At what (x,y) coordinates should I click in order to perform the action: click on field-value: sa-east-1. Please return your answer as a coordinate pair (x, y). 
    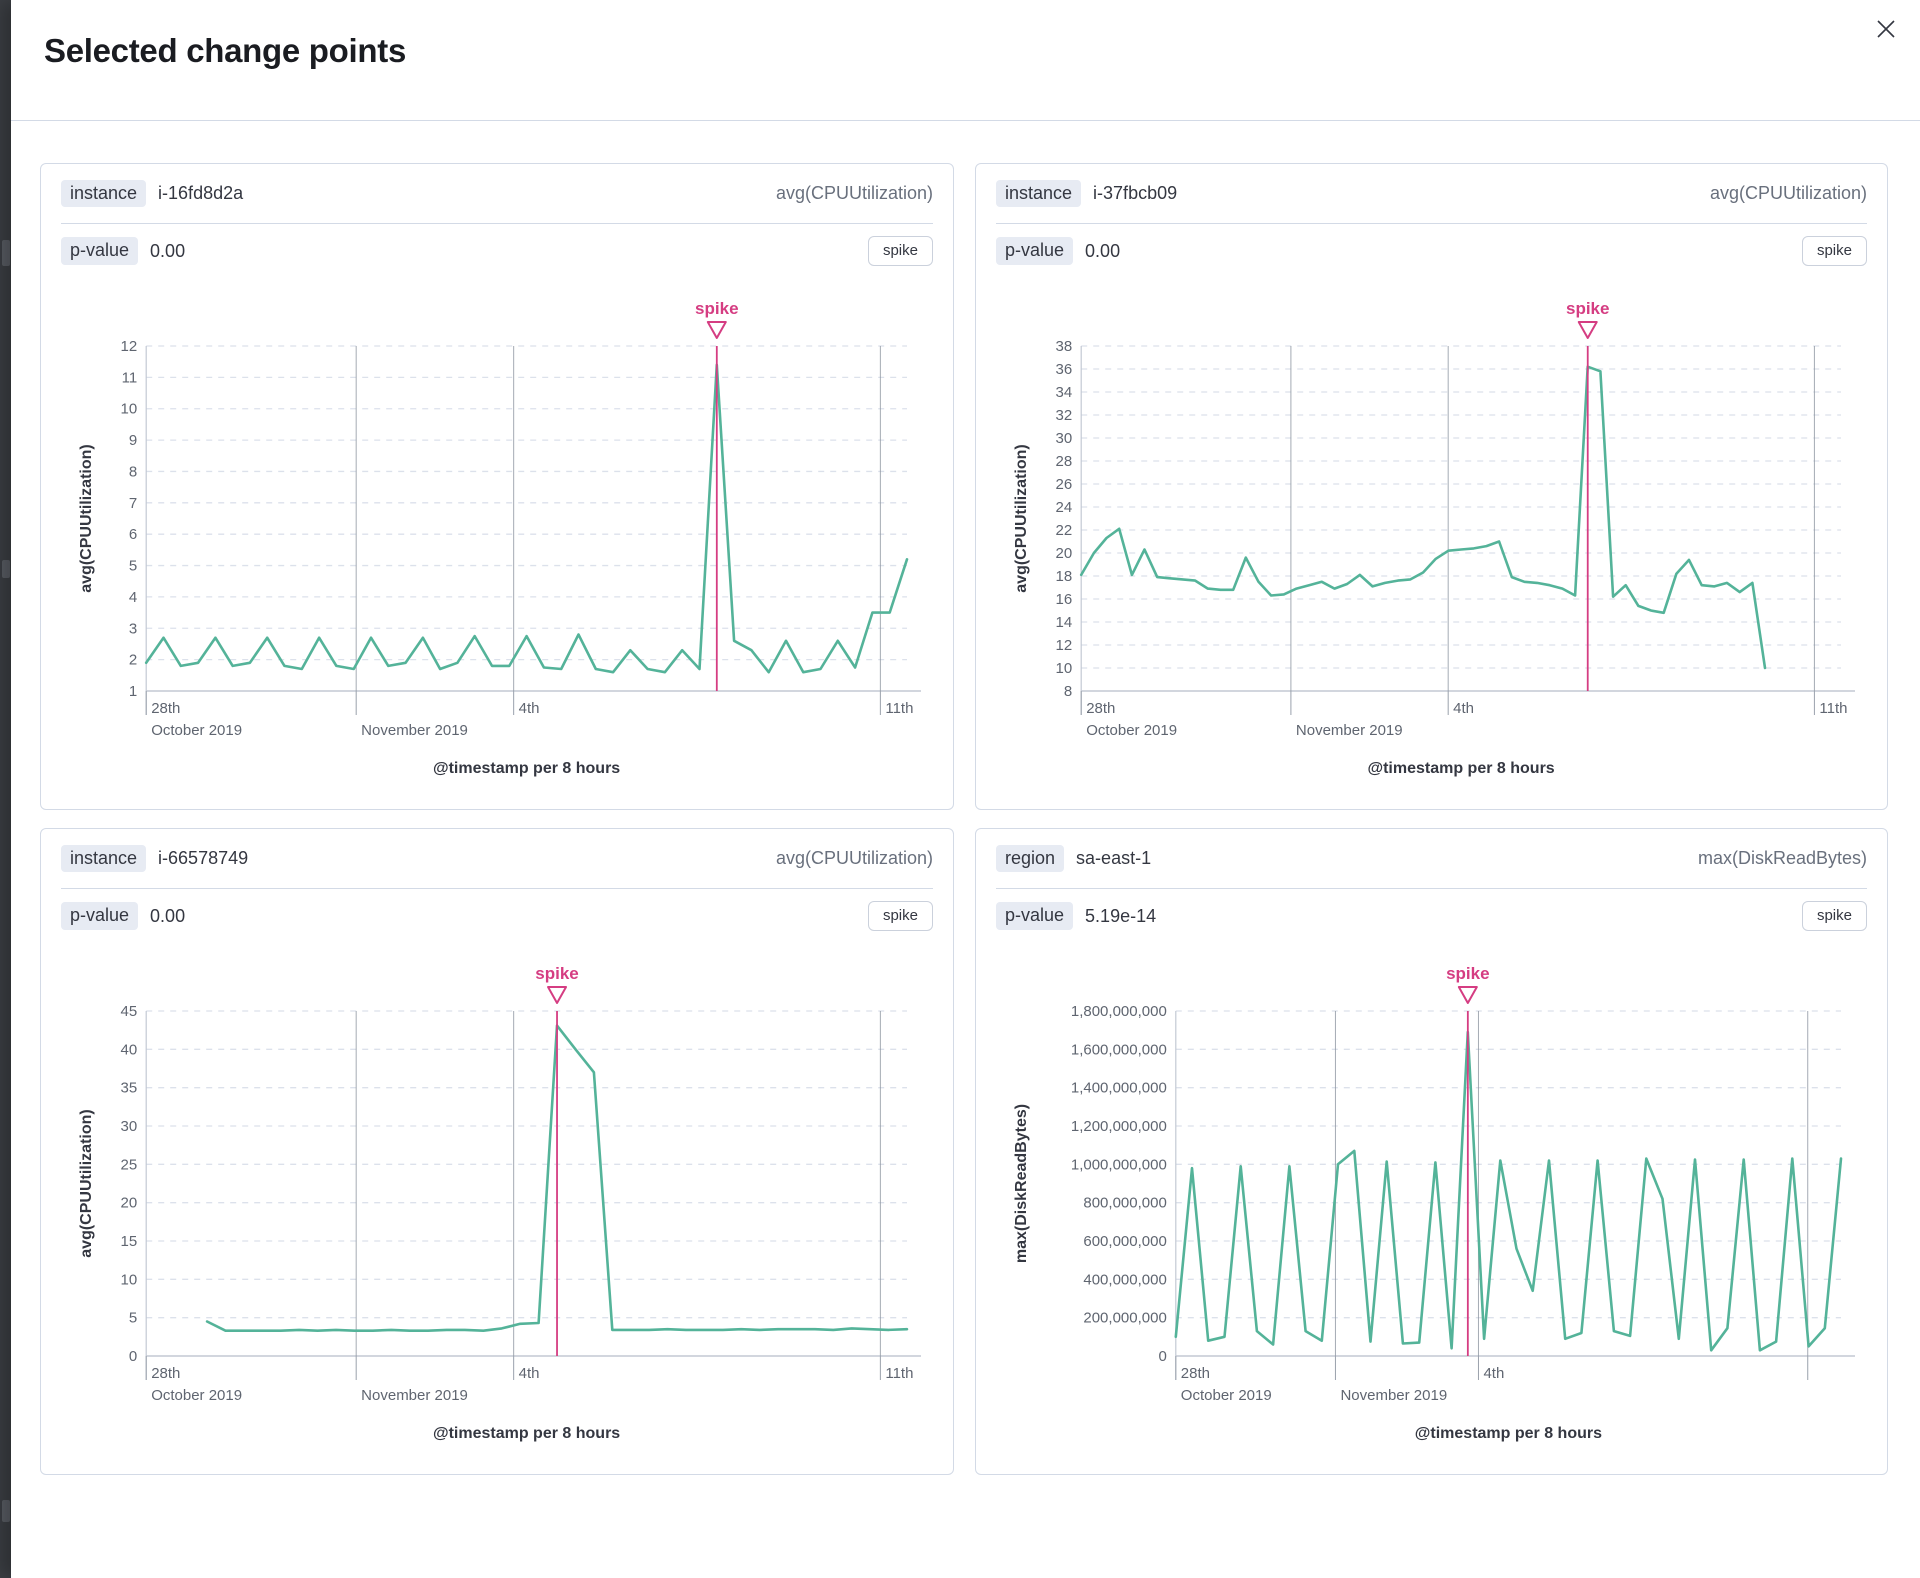
    Looking at the image, I should click on (1114, 858).